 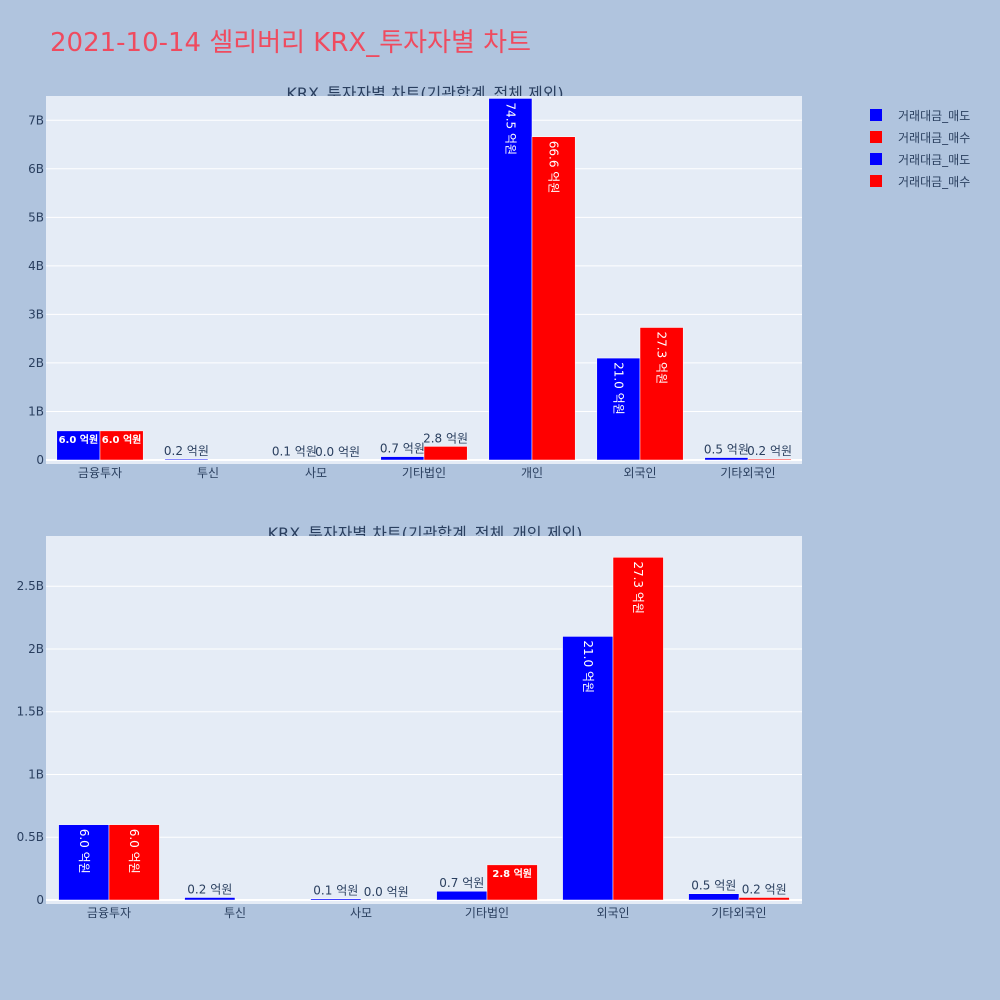 I want to click on y-tick-label: 7B, so click(x=36, y=120).